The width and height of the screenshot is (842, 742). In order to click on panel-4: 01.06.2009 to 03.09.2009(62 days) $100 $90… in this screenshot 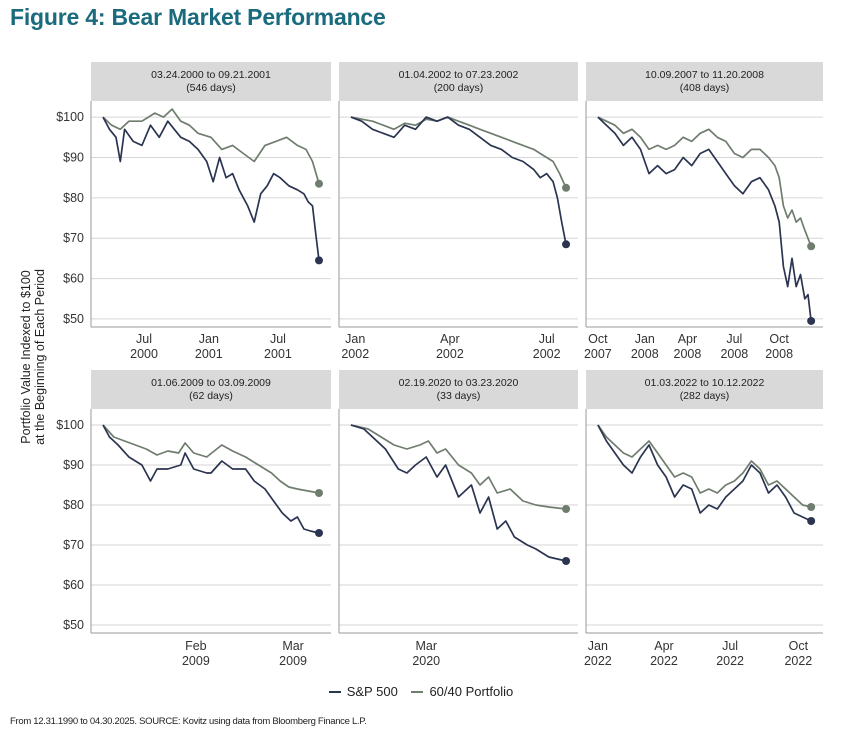, I will do `click(193, 519)`.